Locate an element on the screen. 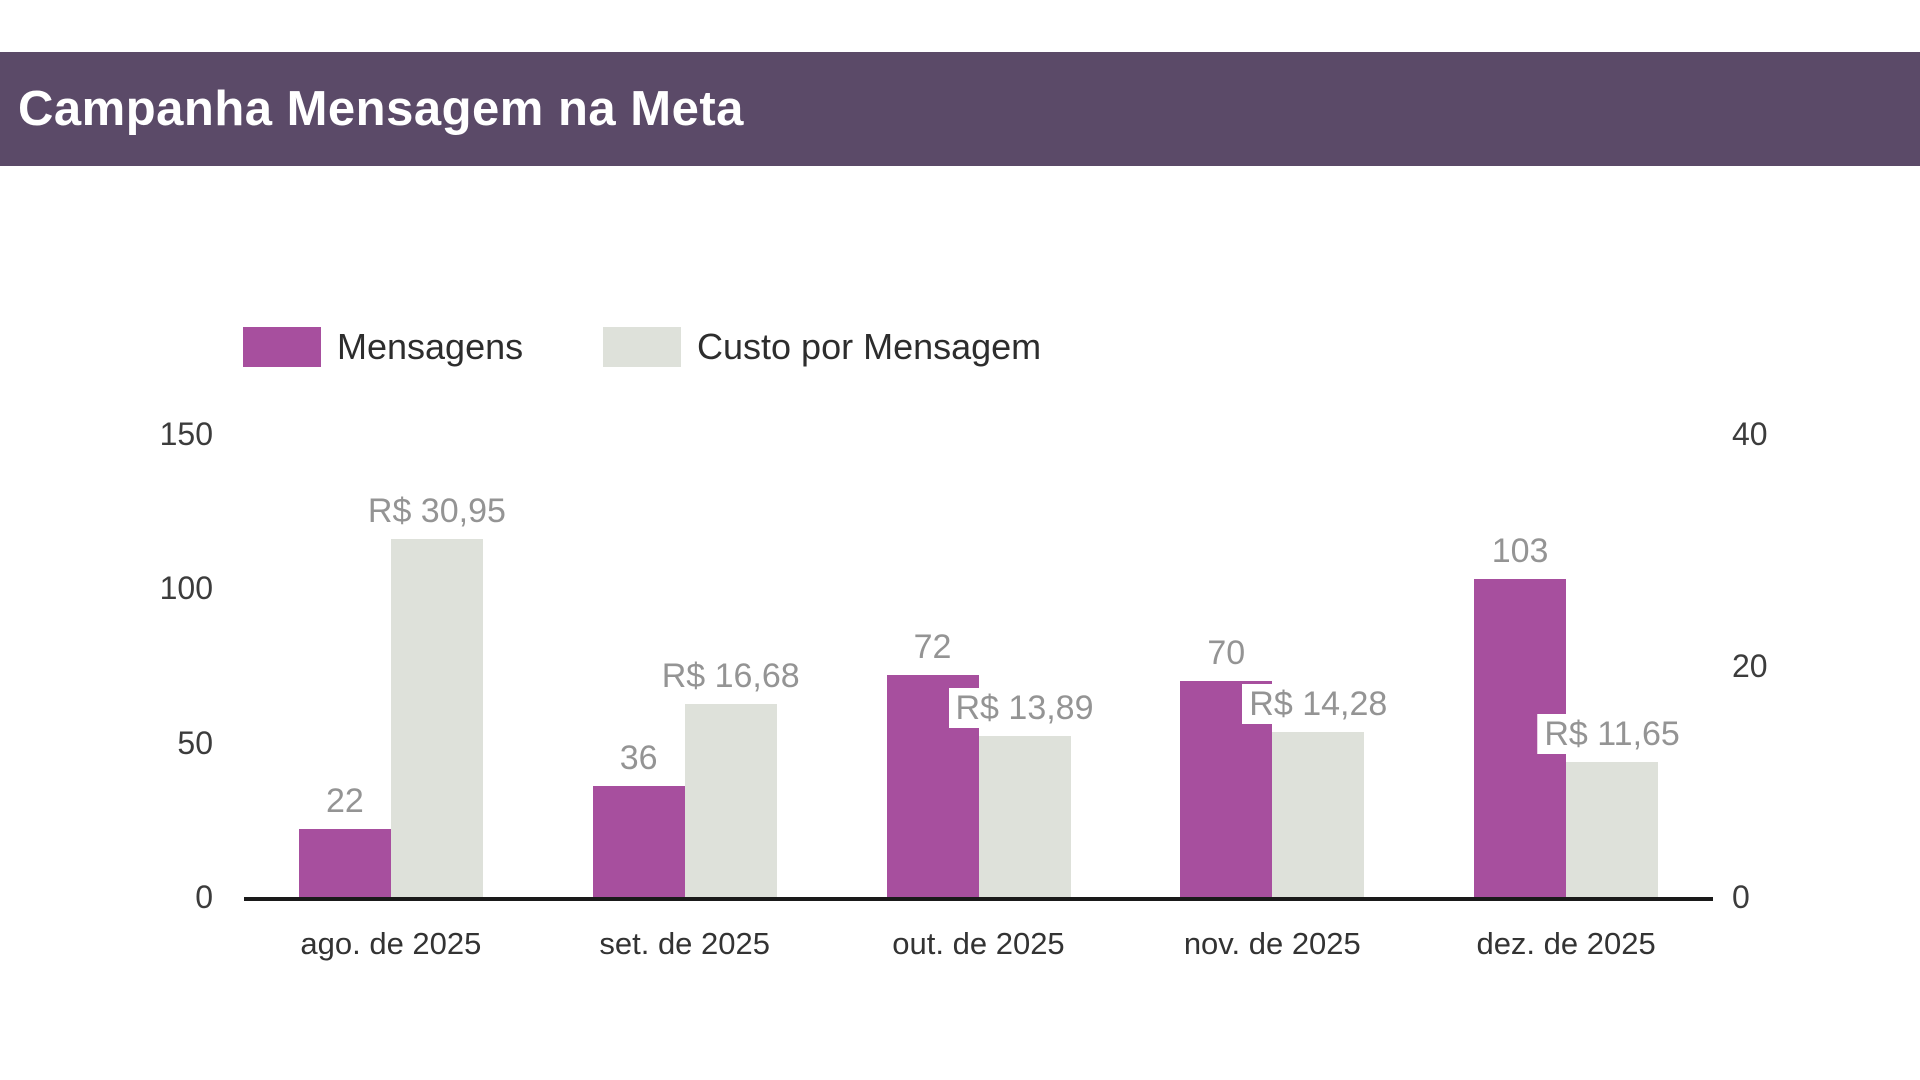 The width and height of the screenshot is (1920, 1080). legend-label-custo-por-mensagem: Custo por Mensagem is located at coordinates (869, 346).